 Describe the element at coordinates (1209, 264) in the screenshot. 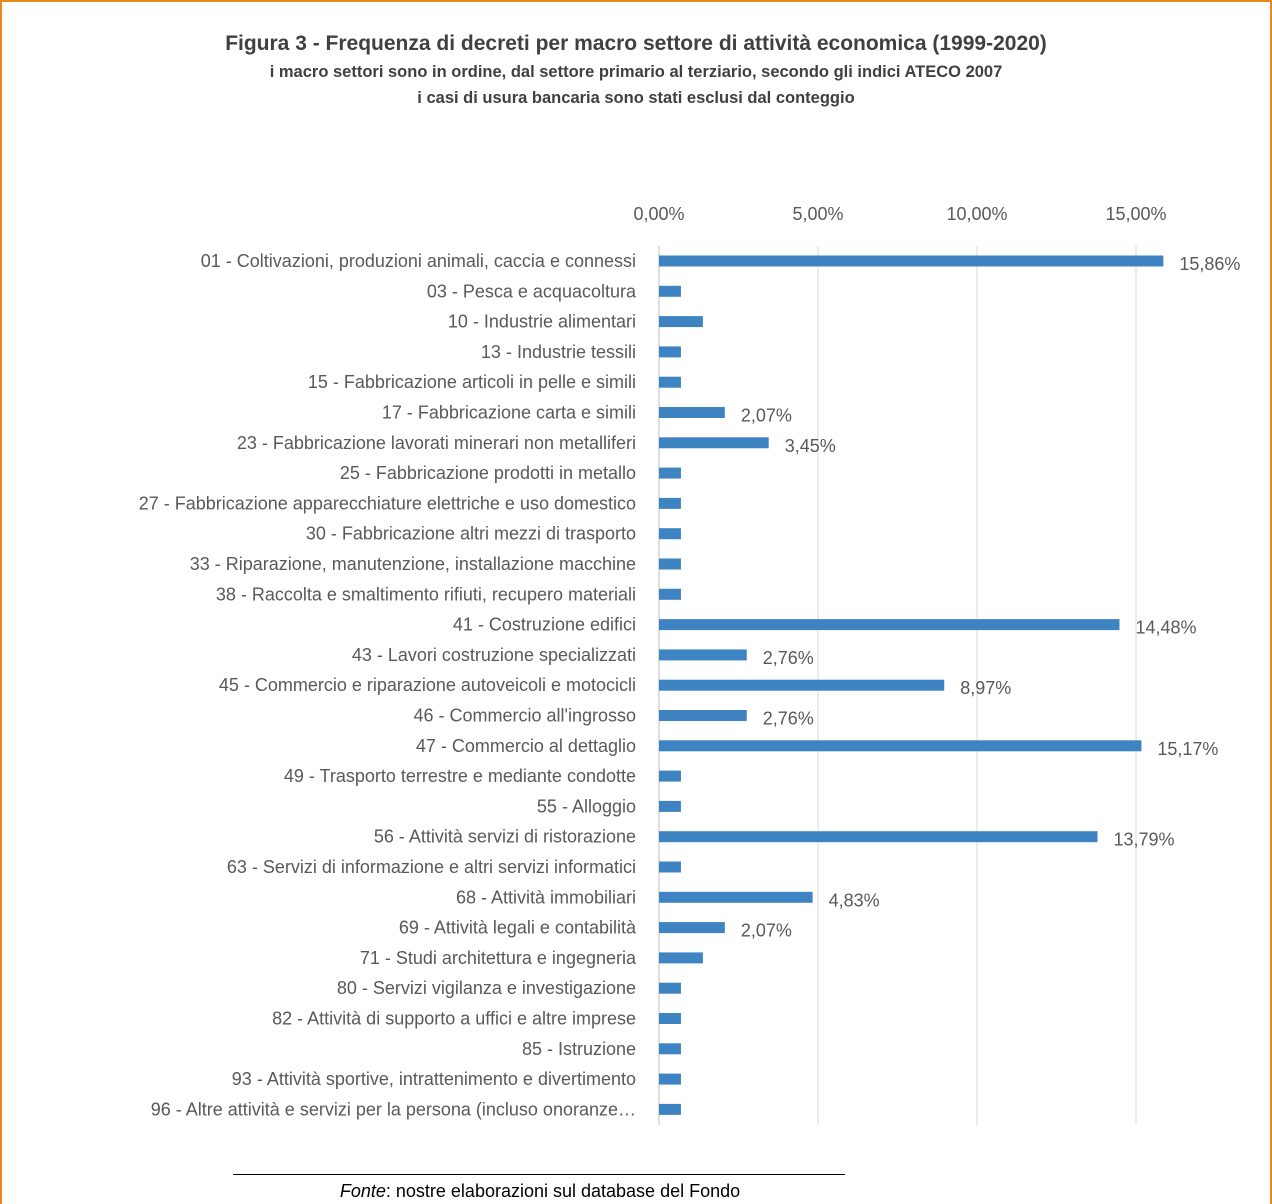

I see `data-label: 15,86%` at that location.